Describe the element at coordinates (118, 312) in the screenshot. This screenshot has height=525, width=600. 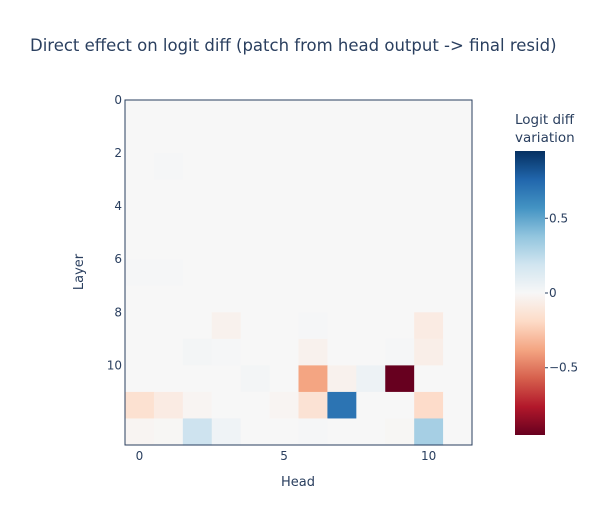
I see `y-tick-label: 8` at that location.